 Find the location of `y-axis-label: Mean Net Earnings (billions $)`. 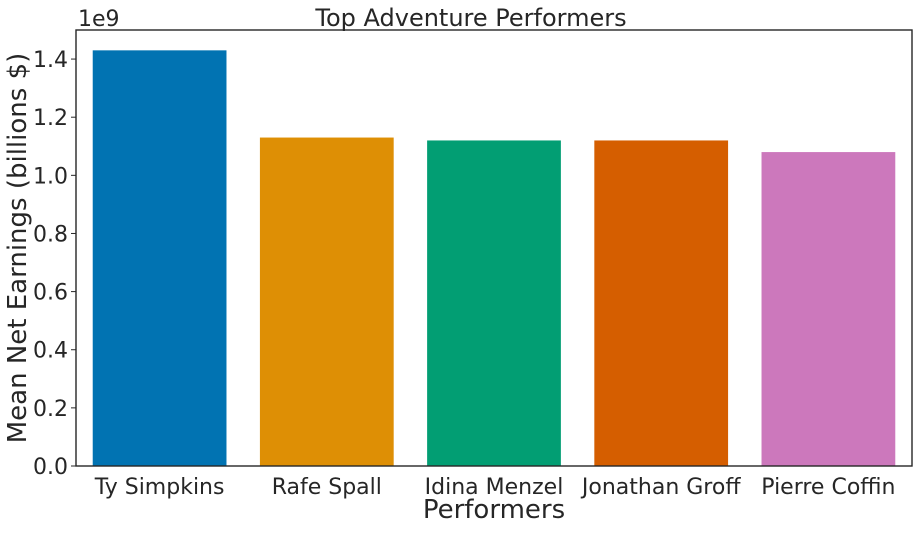

y-axis-label: Mean Net Earnings (billions $) is located at coordinates (18, 248).